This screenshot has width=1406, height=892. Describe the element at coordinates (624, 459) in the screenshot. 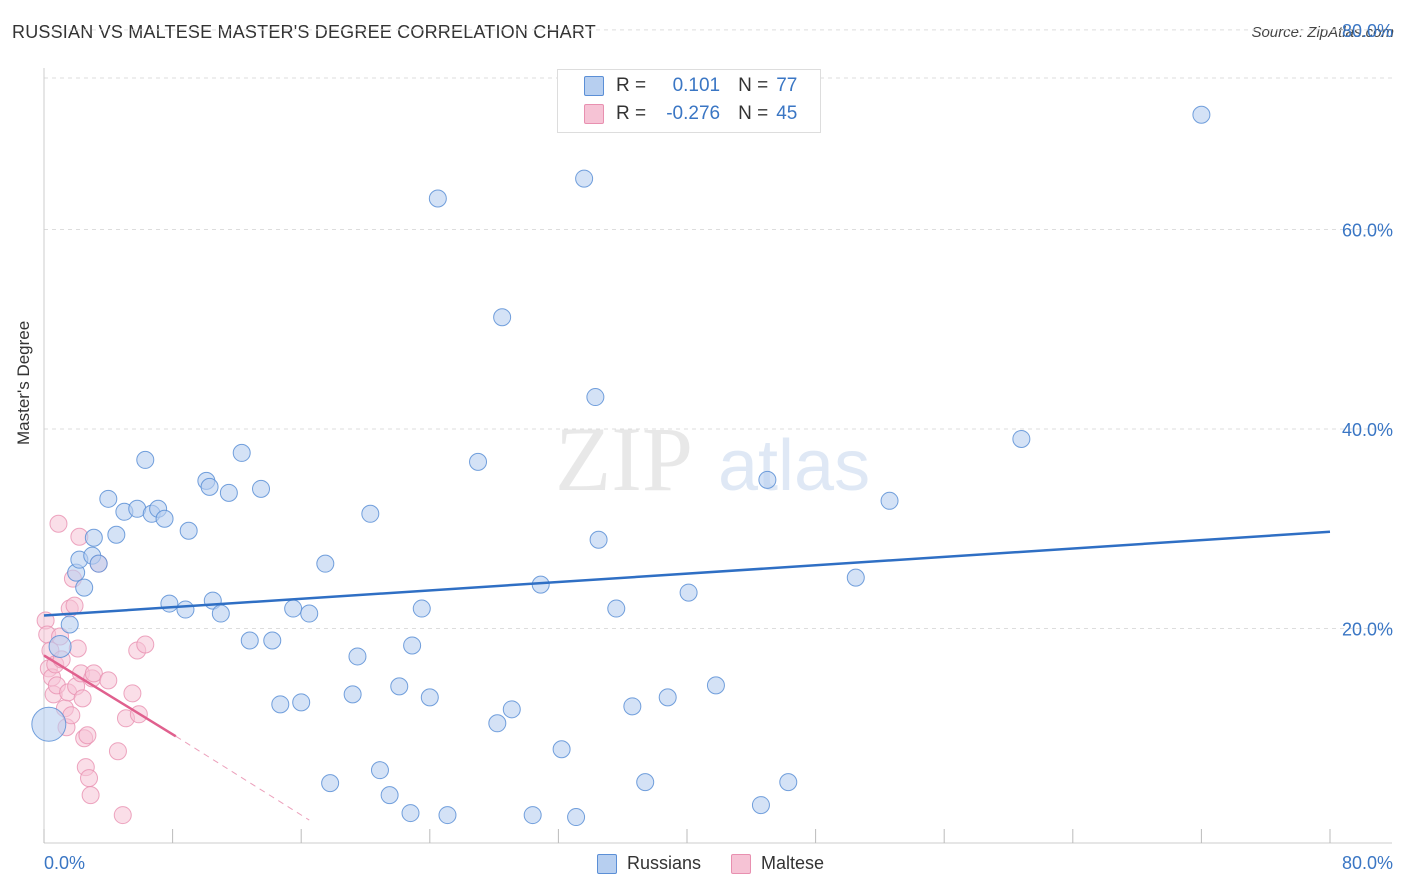

I see `watermark-zip: ZIP` at that location.